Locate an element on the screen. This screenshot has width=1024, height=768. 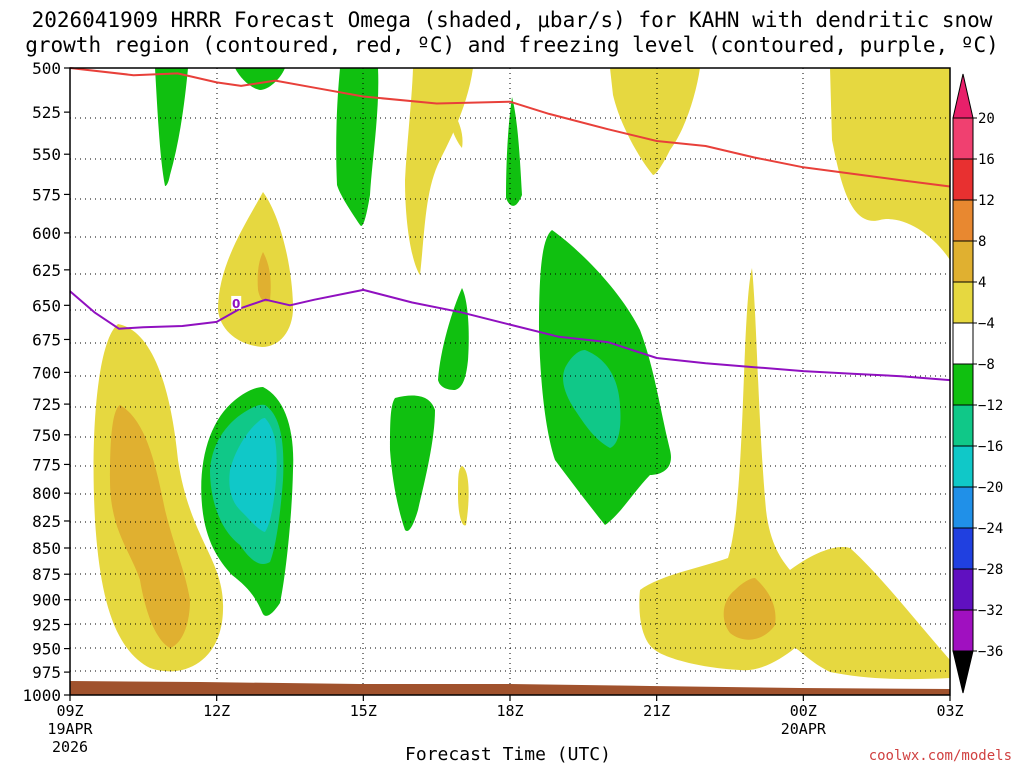
omega-sink-12z-upper is located at coordinates (260, 79).